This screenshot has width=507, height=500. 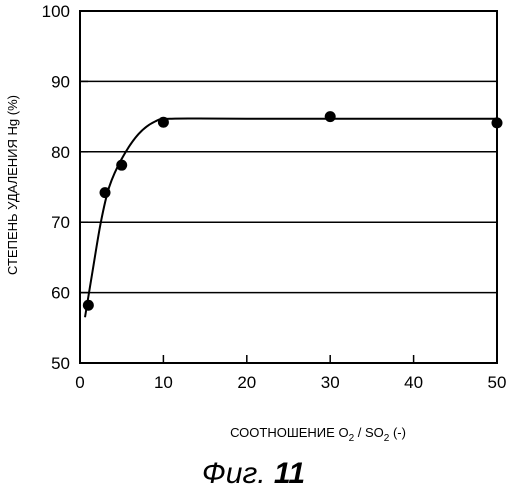 I want to click on x-tick-label: 30, so click(x=330, y=382).